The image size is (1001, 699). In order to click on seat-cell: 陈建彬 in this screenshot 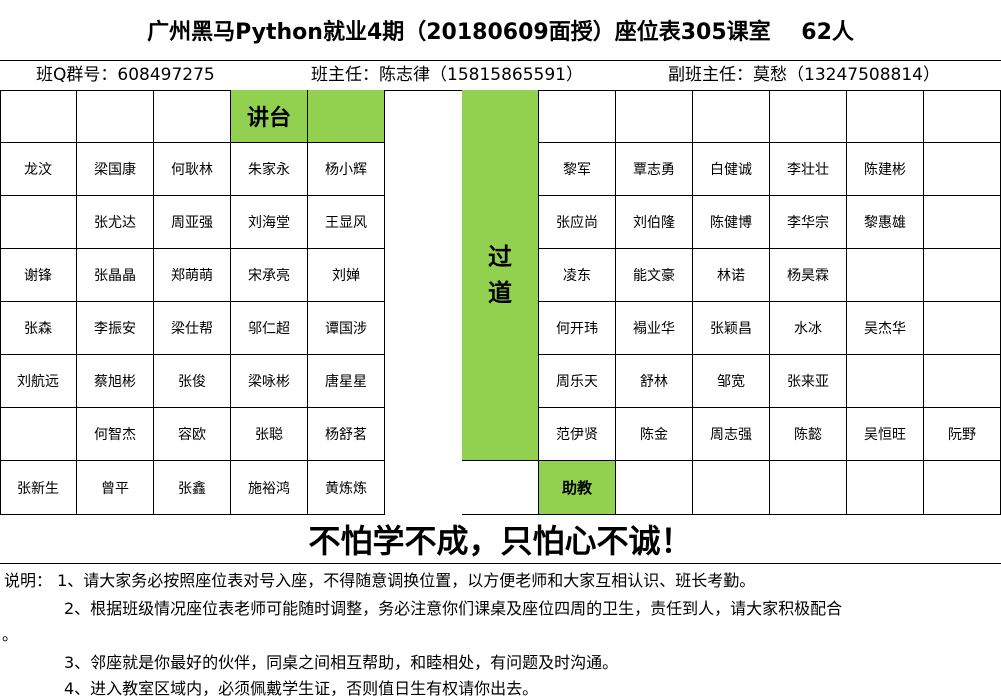, I will do `click(885, 169)`.